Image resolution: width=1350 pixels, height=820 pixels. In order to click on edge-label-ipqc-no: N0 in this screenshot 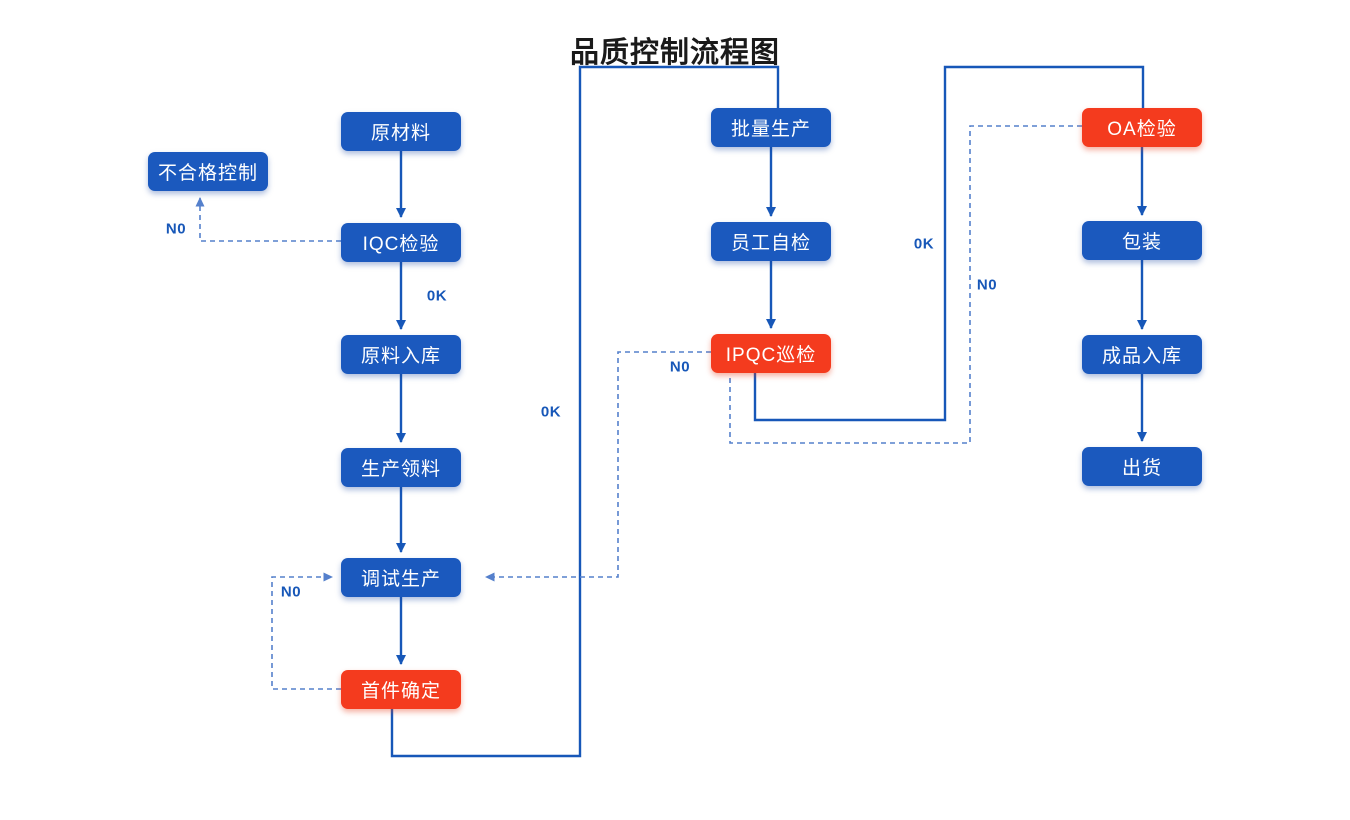, I will do `click(680, 367)`.